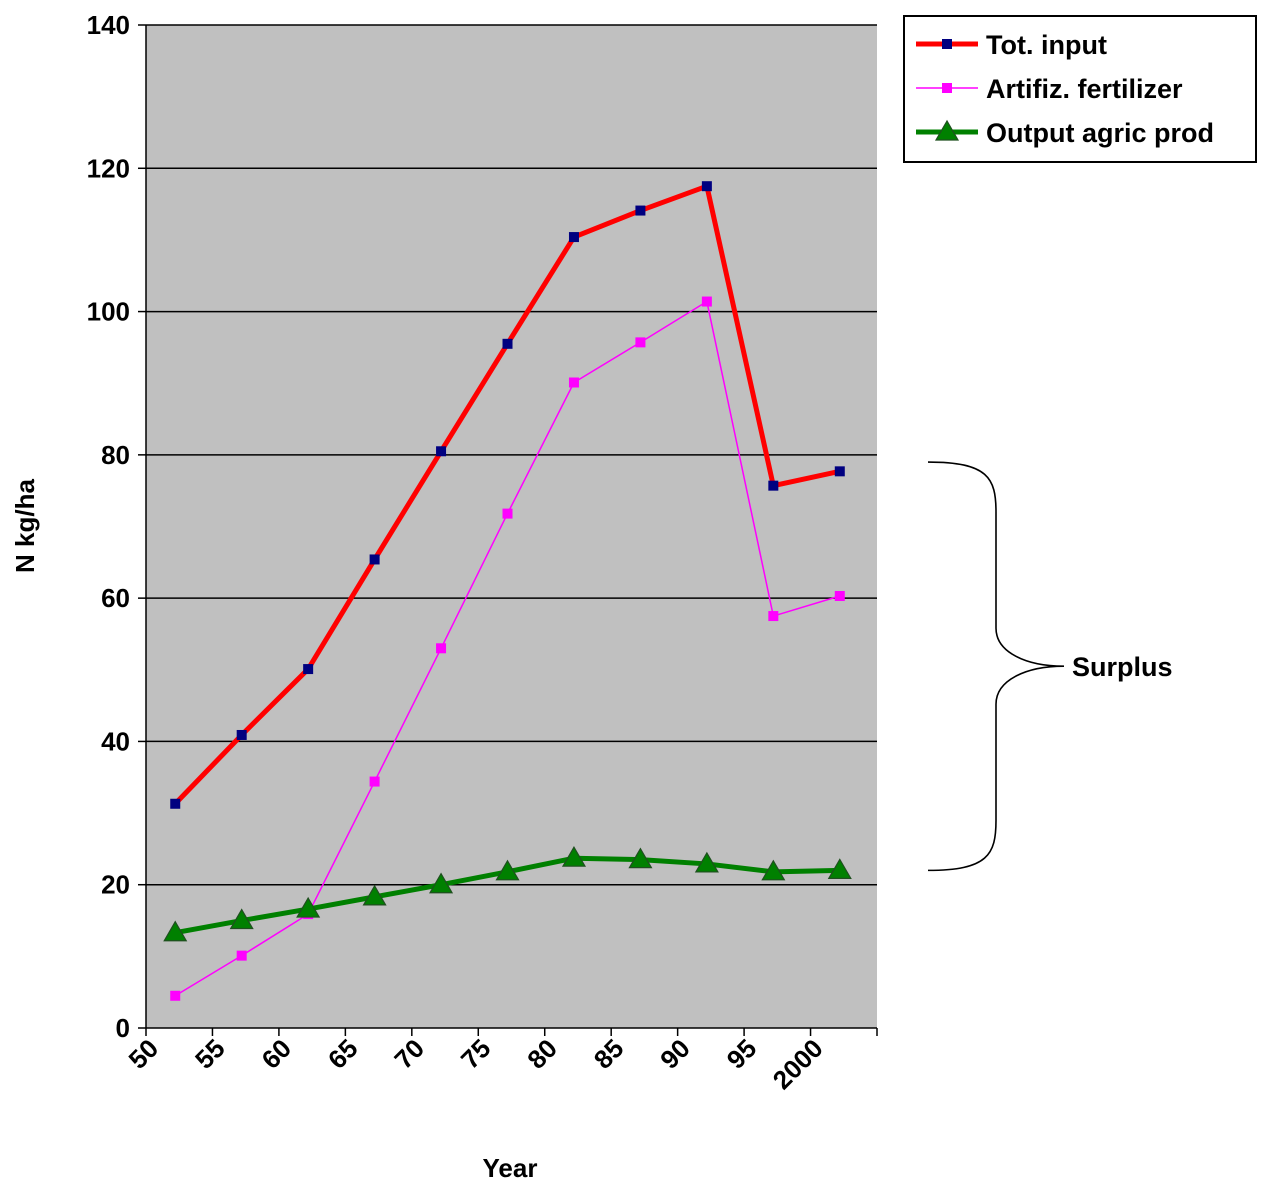  I want to click on x-axis-ticks: 50 55 60 65 70 75 80 85 90 95 2000, so click(500, 1061).